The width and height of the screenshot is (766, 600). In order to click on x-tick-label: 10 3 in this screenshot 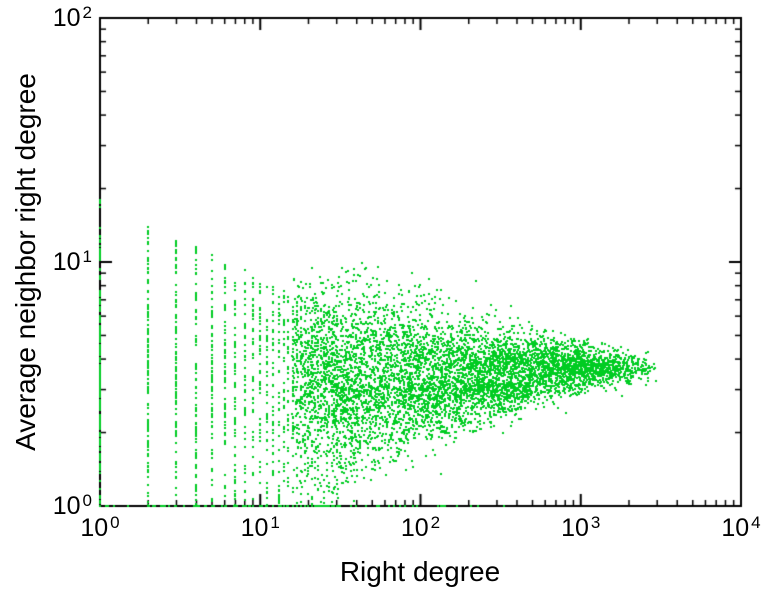, I will do `click(581, 527)`.